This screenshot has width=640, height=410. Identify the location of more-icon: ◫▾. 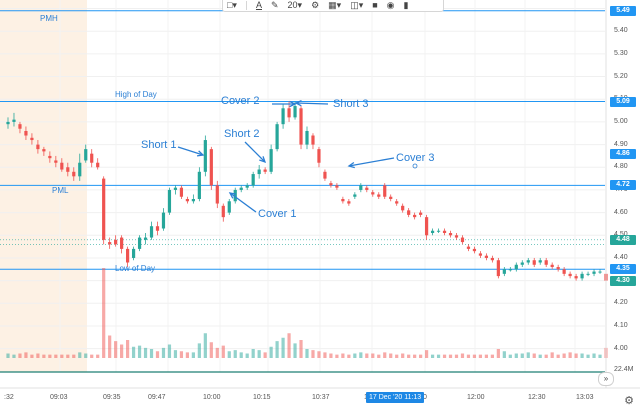
(357, 5).